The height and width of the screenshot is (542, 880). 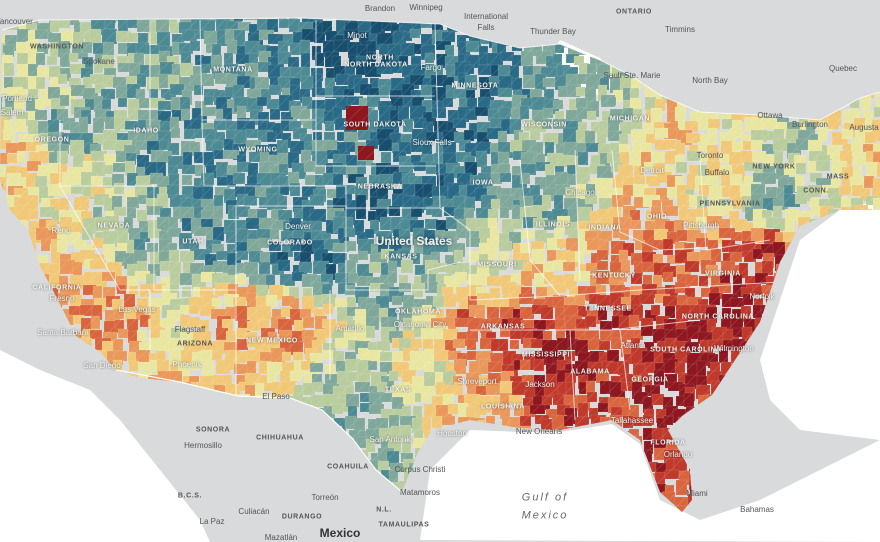 I want to click on atlantic-ocean-water, so click(x=820, y=320).